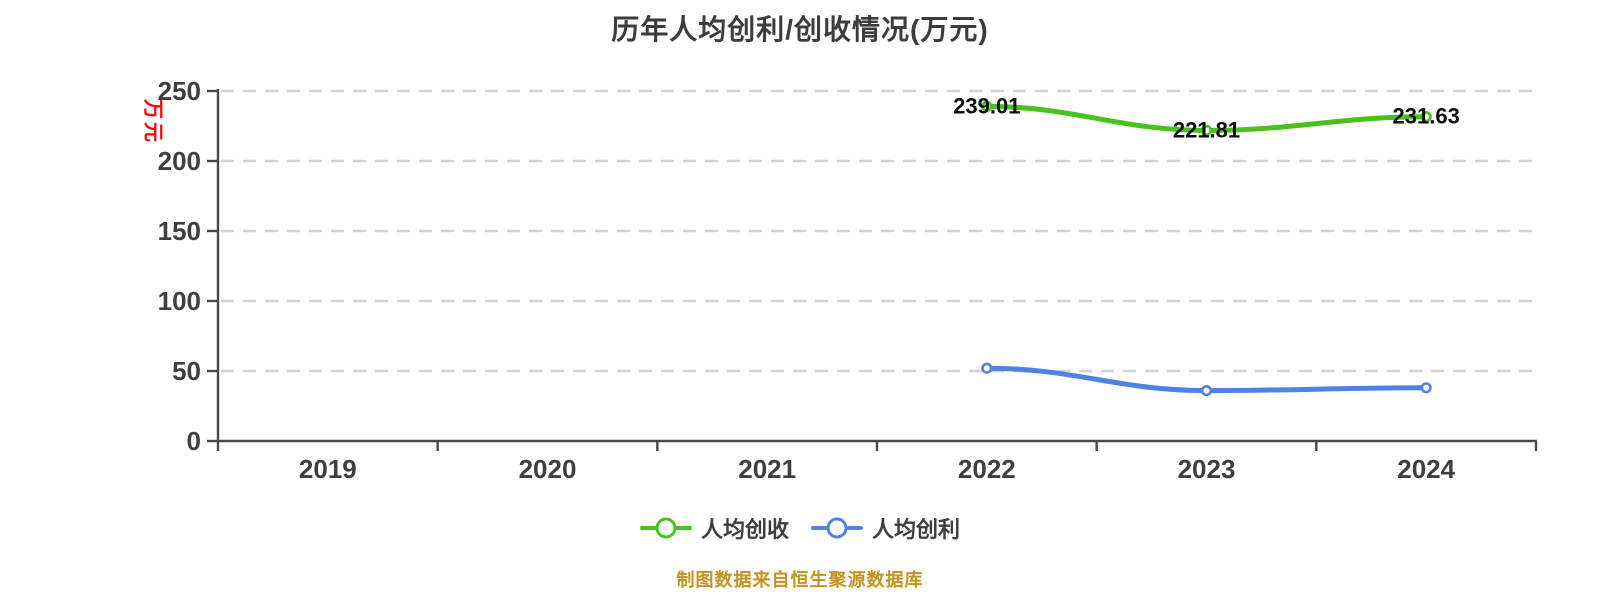 This screenshot has width=1600, height=600. What do you see at coordinates (328, 469) in the screenshot?
I see `x-tick-label: 2019` at bounding box center [328, 469].